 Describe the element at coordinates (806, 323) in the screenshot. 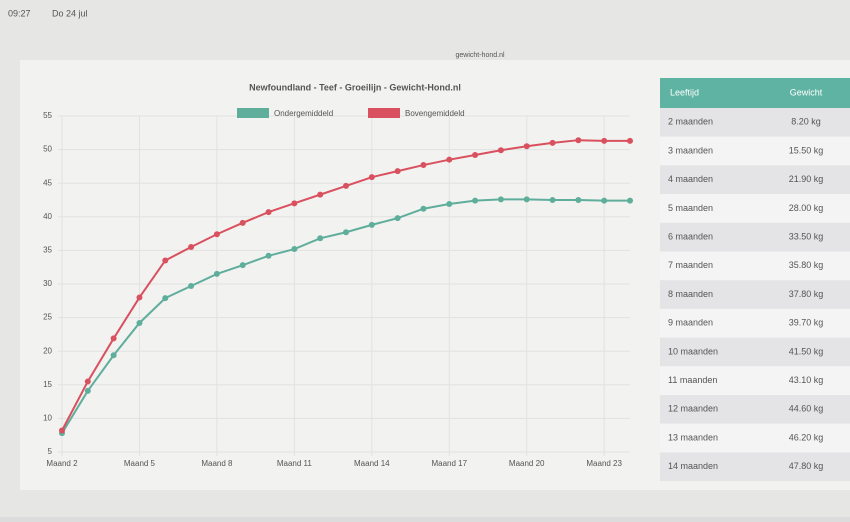

I see `table-cell: 39.70 kg` at that location.